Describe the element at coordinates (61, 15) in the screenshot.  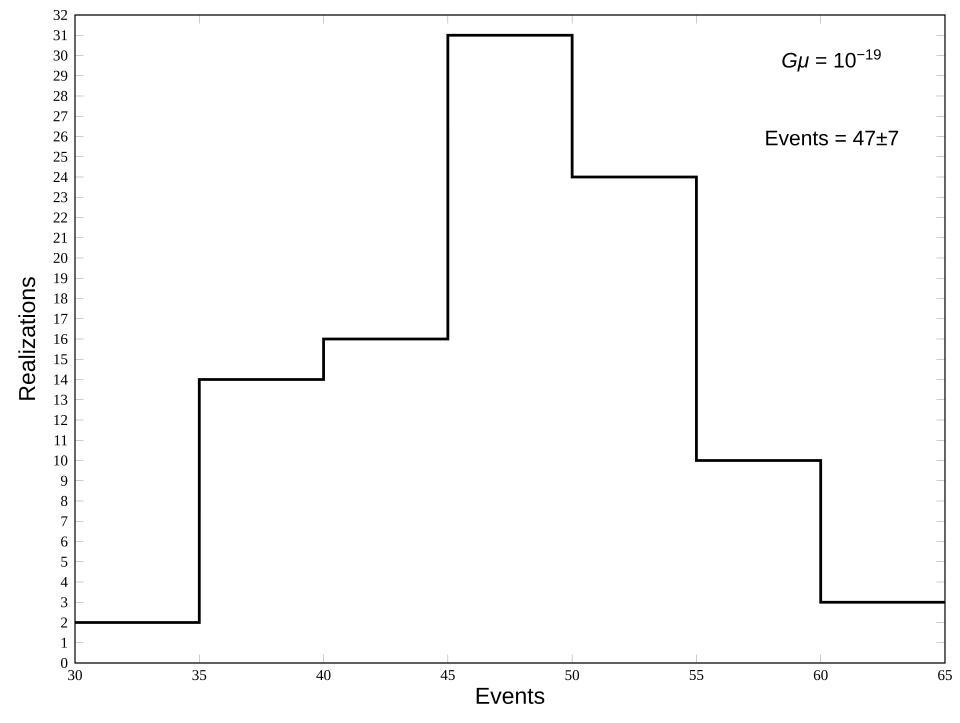
I see `y-tick-label: 32` at that location.